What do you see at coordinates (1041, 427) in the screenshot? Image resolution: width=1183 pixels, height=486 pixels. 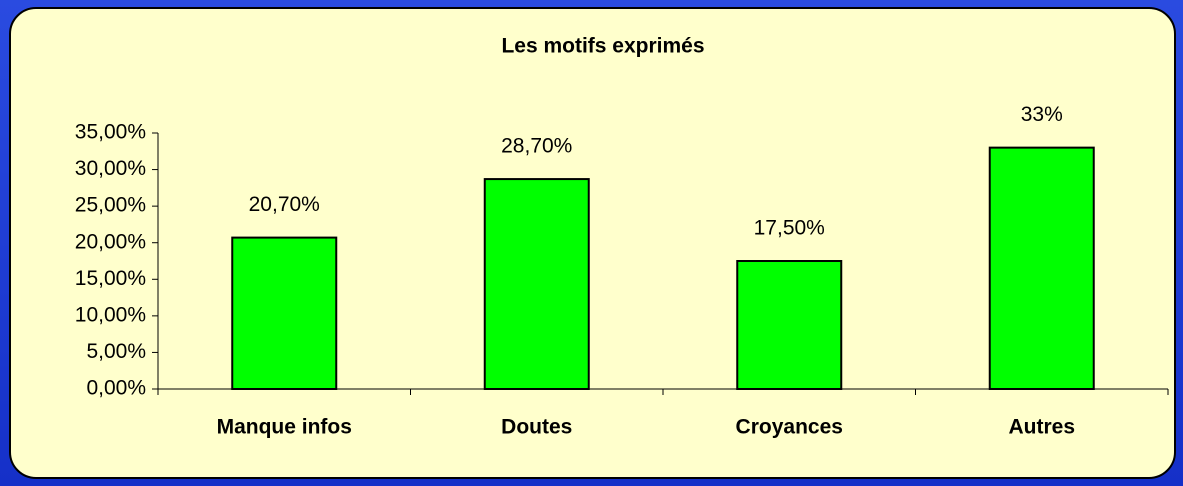 I see `x-tick-label: Autres` at bounding box center [1041, 427].